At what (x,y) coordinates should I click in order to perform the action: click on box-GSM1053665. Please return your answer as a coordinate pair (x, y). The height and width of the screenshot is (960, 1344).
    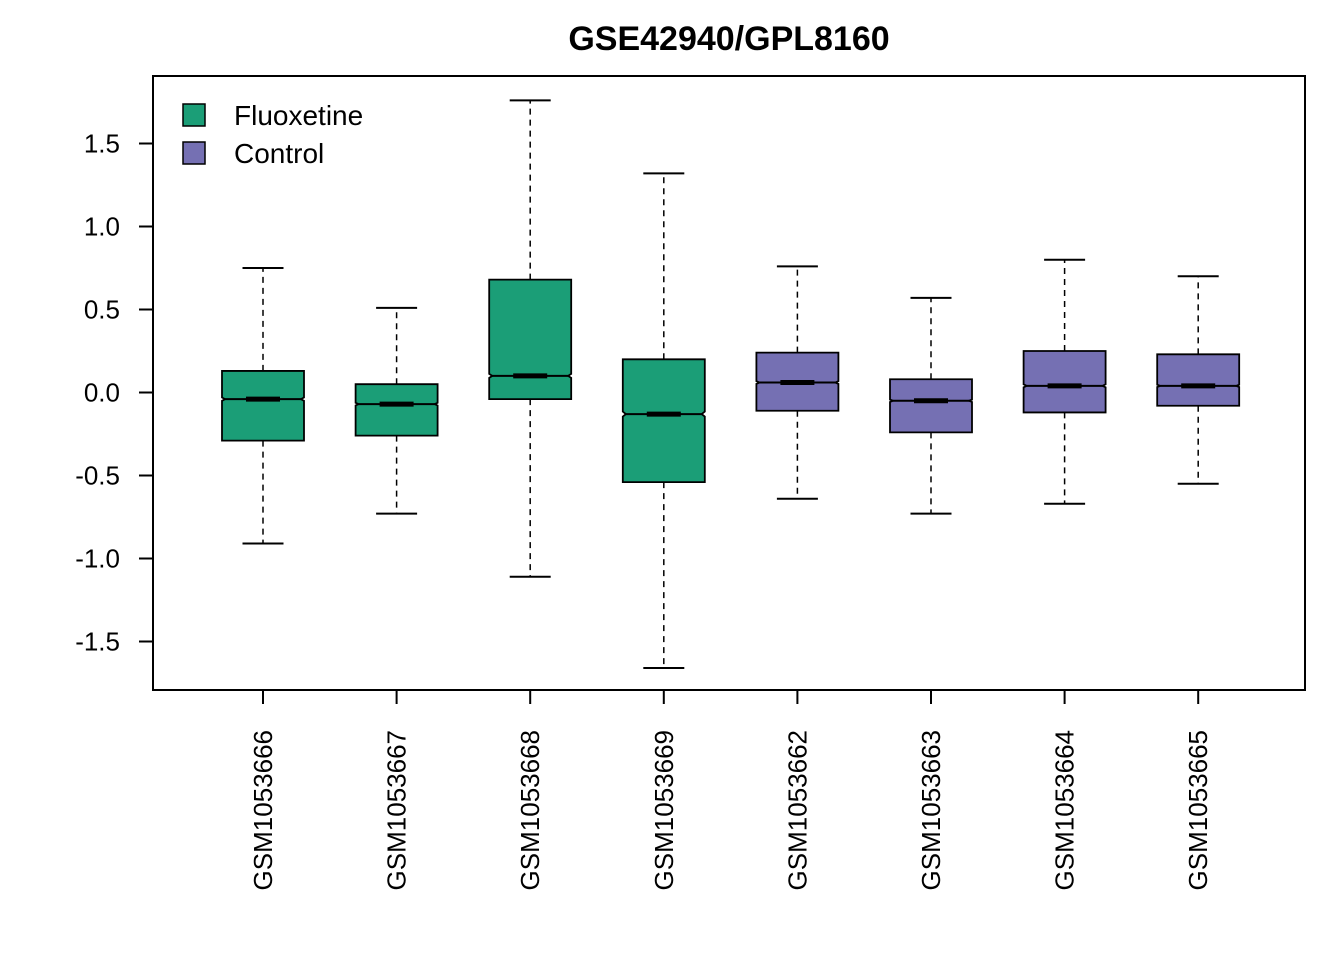
    Looking at the image, I should click on (1198, 380).